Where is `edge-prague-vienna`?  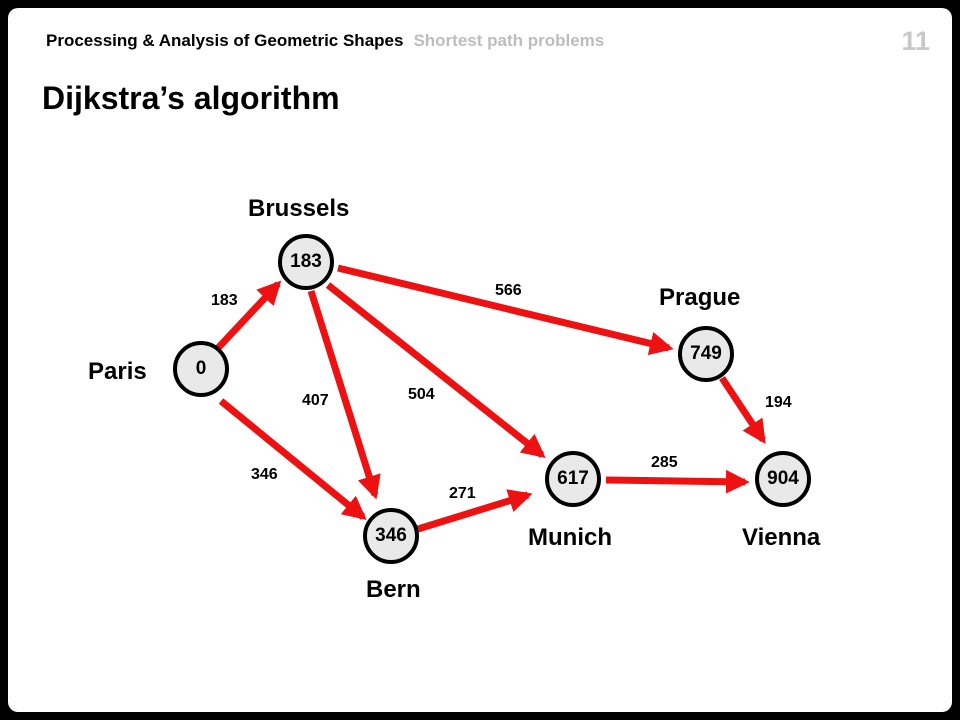
edge-prague-vienna is located at coordinates (742, 410).